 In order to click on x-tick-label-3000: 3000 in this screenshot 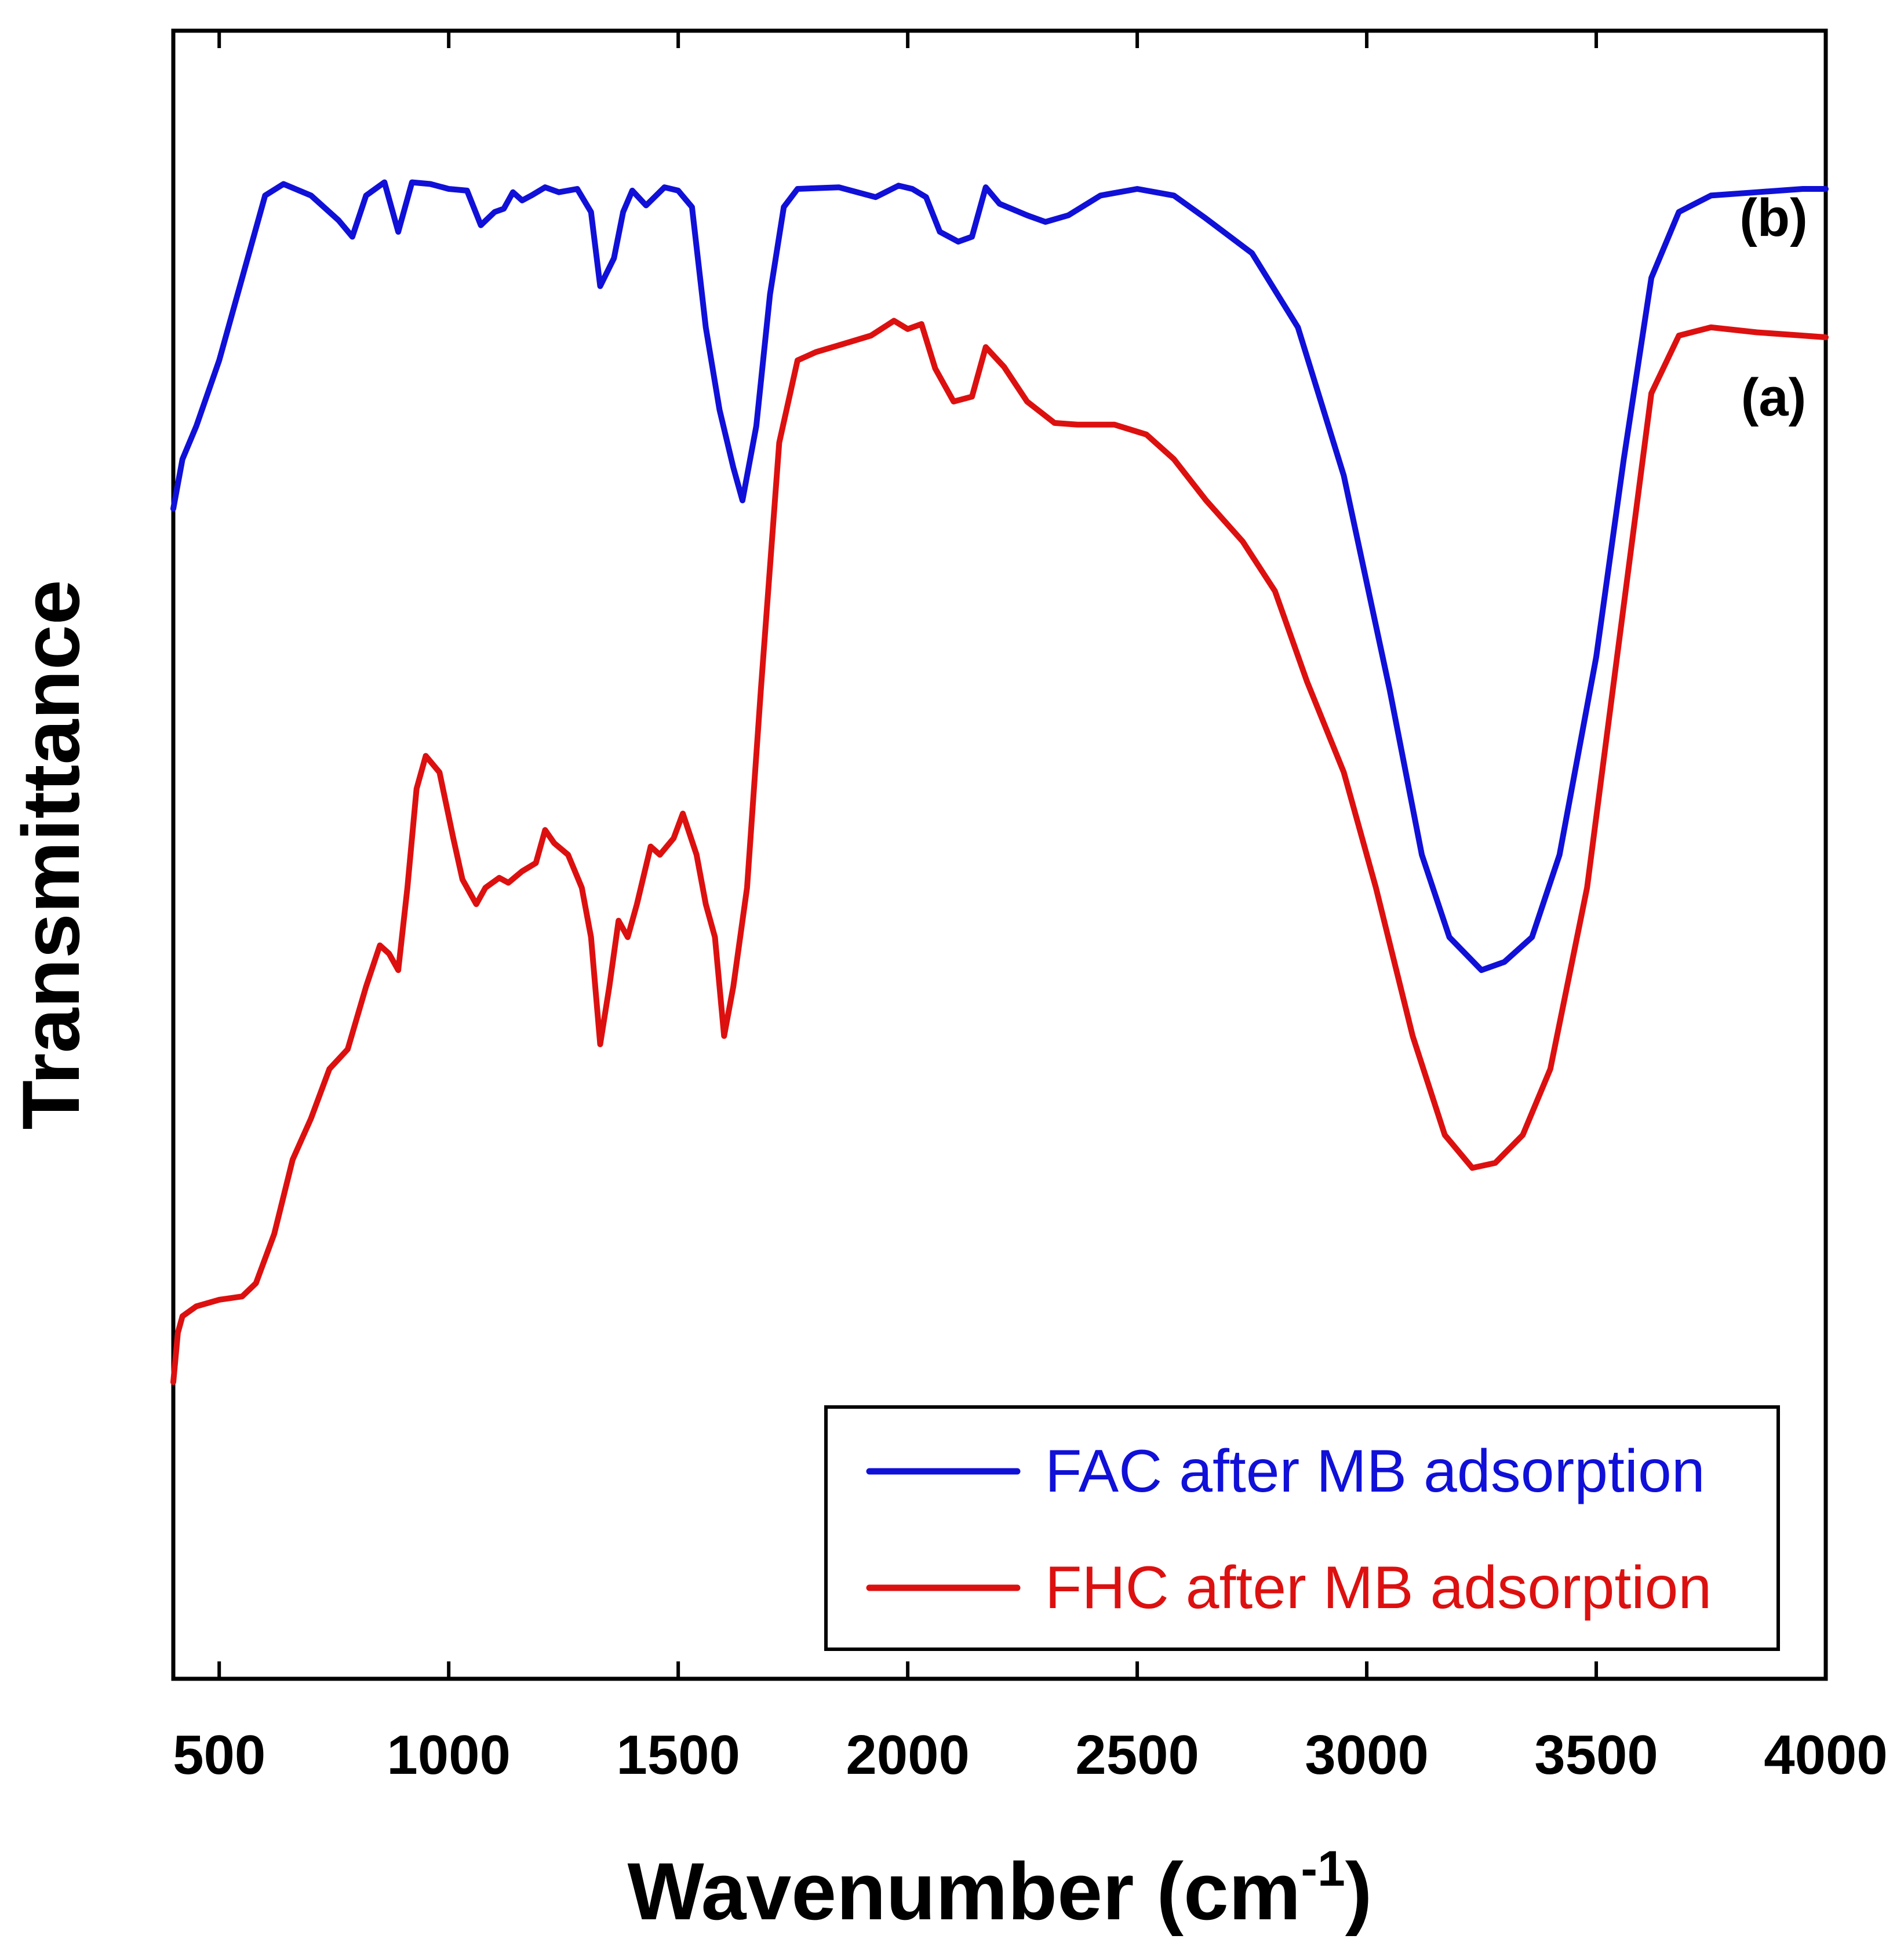, I will do `click(1367, 1755)`.